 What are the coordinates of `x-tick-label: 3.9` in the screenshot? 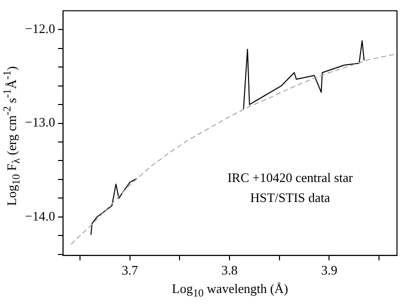 It's located at (329, 270).